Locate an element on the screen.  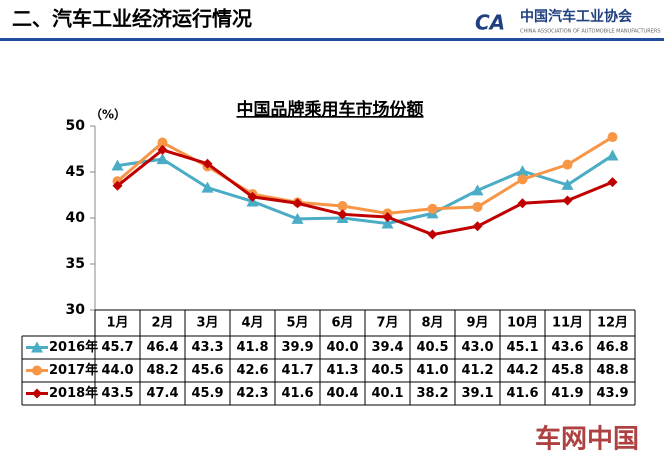
table-value: 43.6 is located at coordinates (567, 347).